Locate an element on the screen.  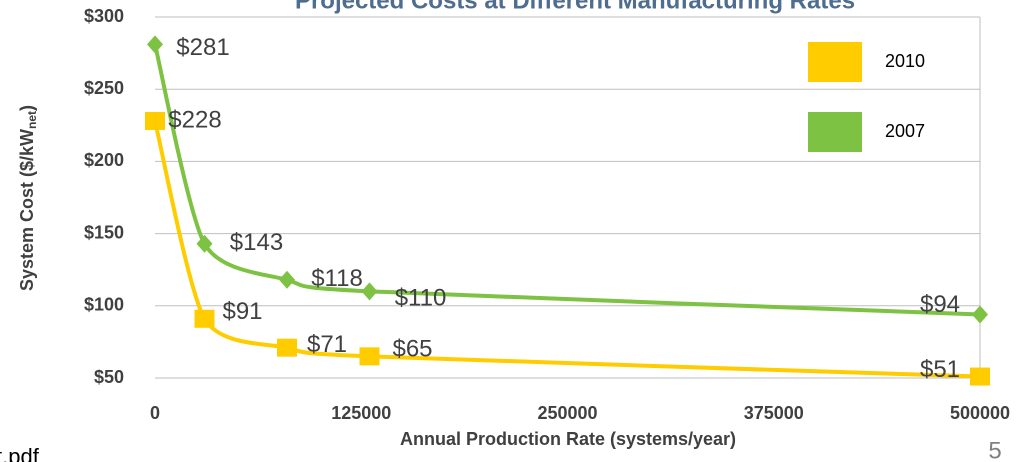
y-tick-label: $150 is located at coordinates (104, 232).